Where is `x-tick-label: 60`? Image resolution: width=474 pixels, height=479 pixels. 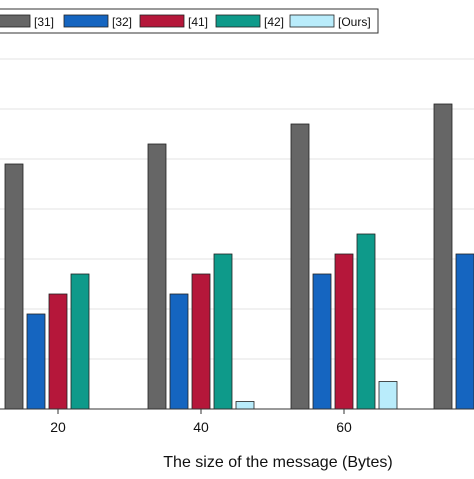 x-tick-label: 60 is located at coordinates (344, 427).